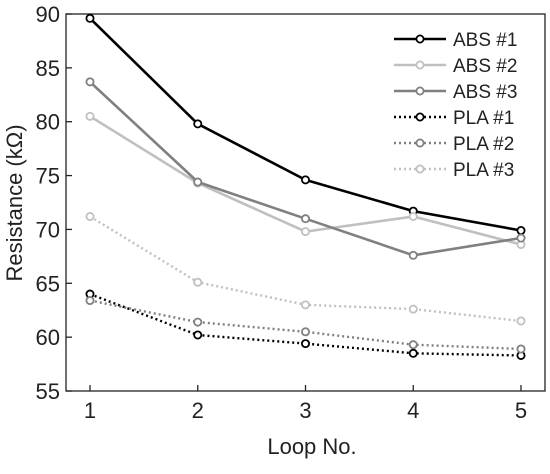 This screenshot has width=550, height=474. I want to click on x-tick-label: 1, so click(90, 410).